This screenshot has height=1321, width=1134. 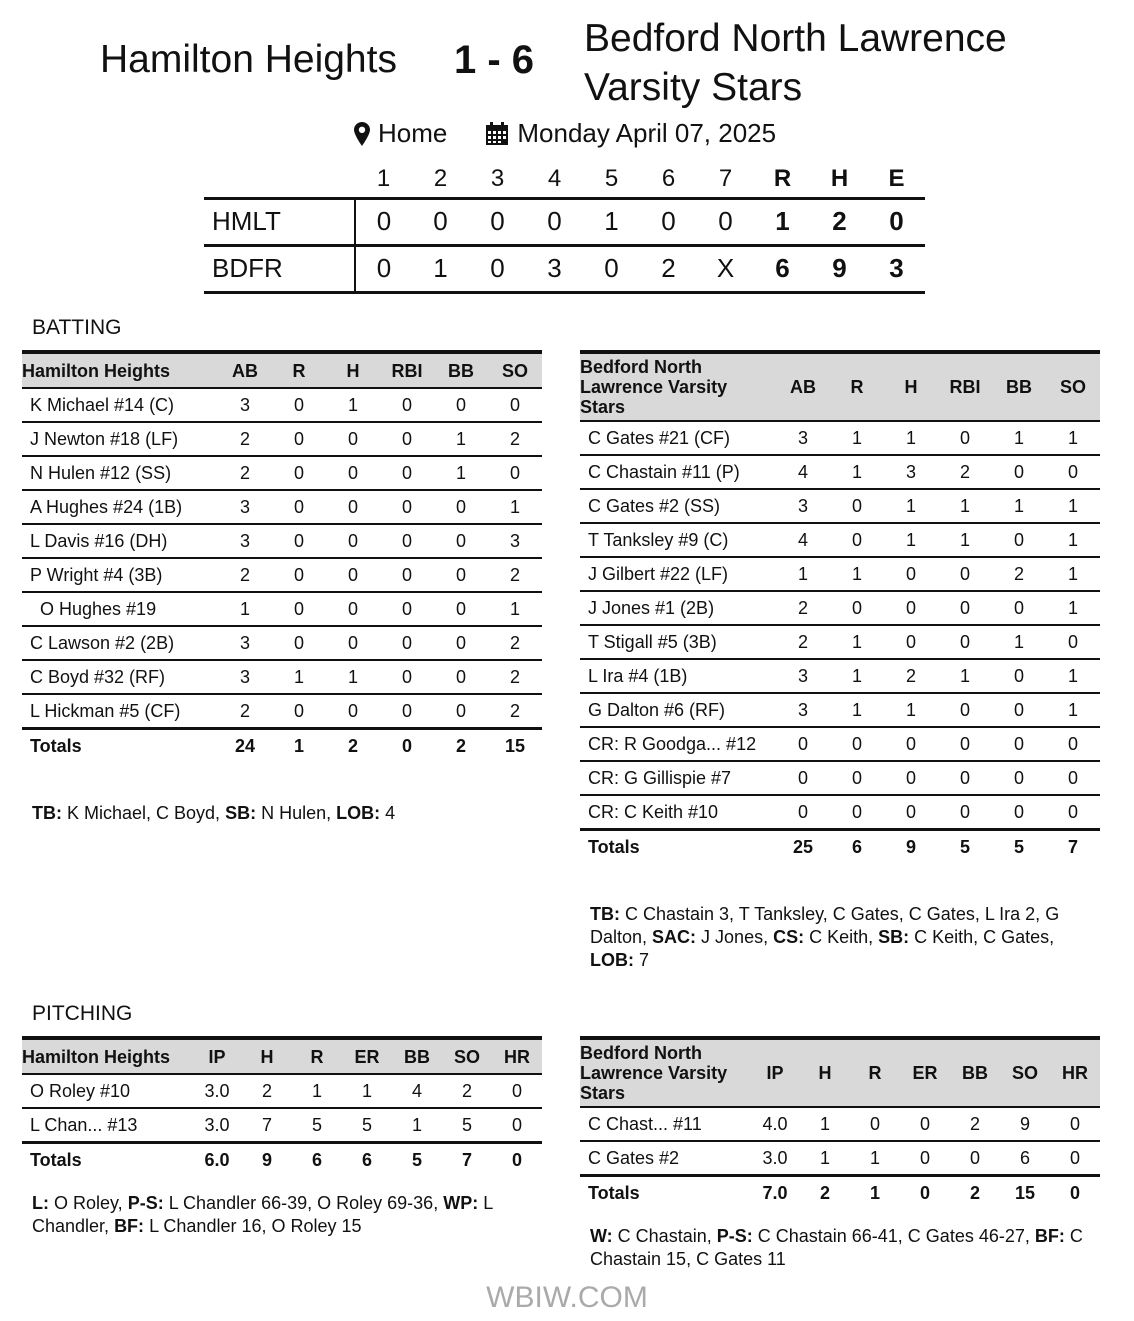 I want to click on table-row: C Boyd #32 (RF) 3 1 1 0 0 2, so click(x=282, y=677).